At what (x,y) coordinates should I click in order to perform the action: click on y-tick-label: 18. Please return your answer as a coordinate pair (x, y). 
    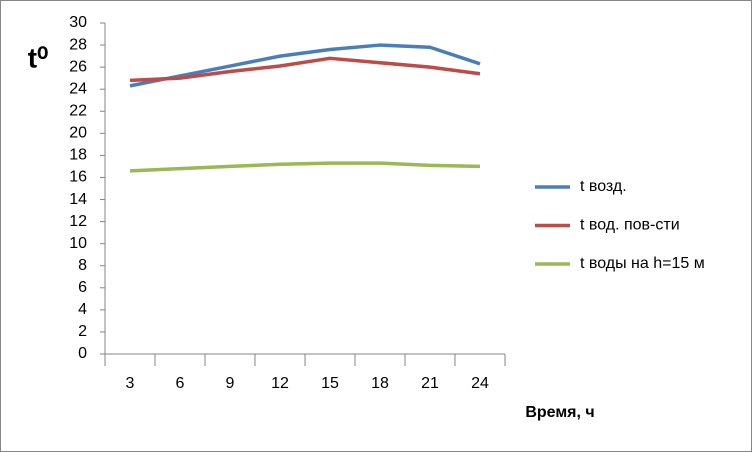
    Looking at the image, I should click on (78, 155).